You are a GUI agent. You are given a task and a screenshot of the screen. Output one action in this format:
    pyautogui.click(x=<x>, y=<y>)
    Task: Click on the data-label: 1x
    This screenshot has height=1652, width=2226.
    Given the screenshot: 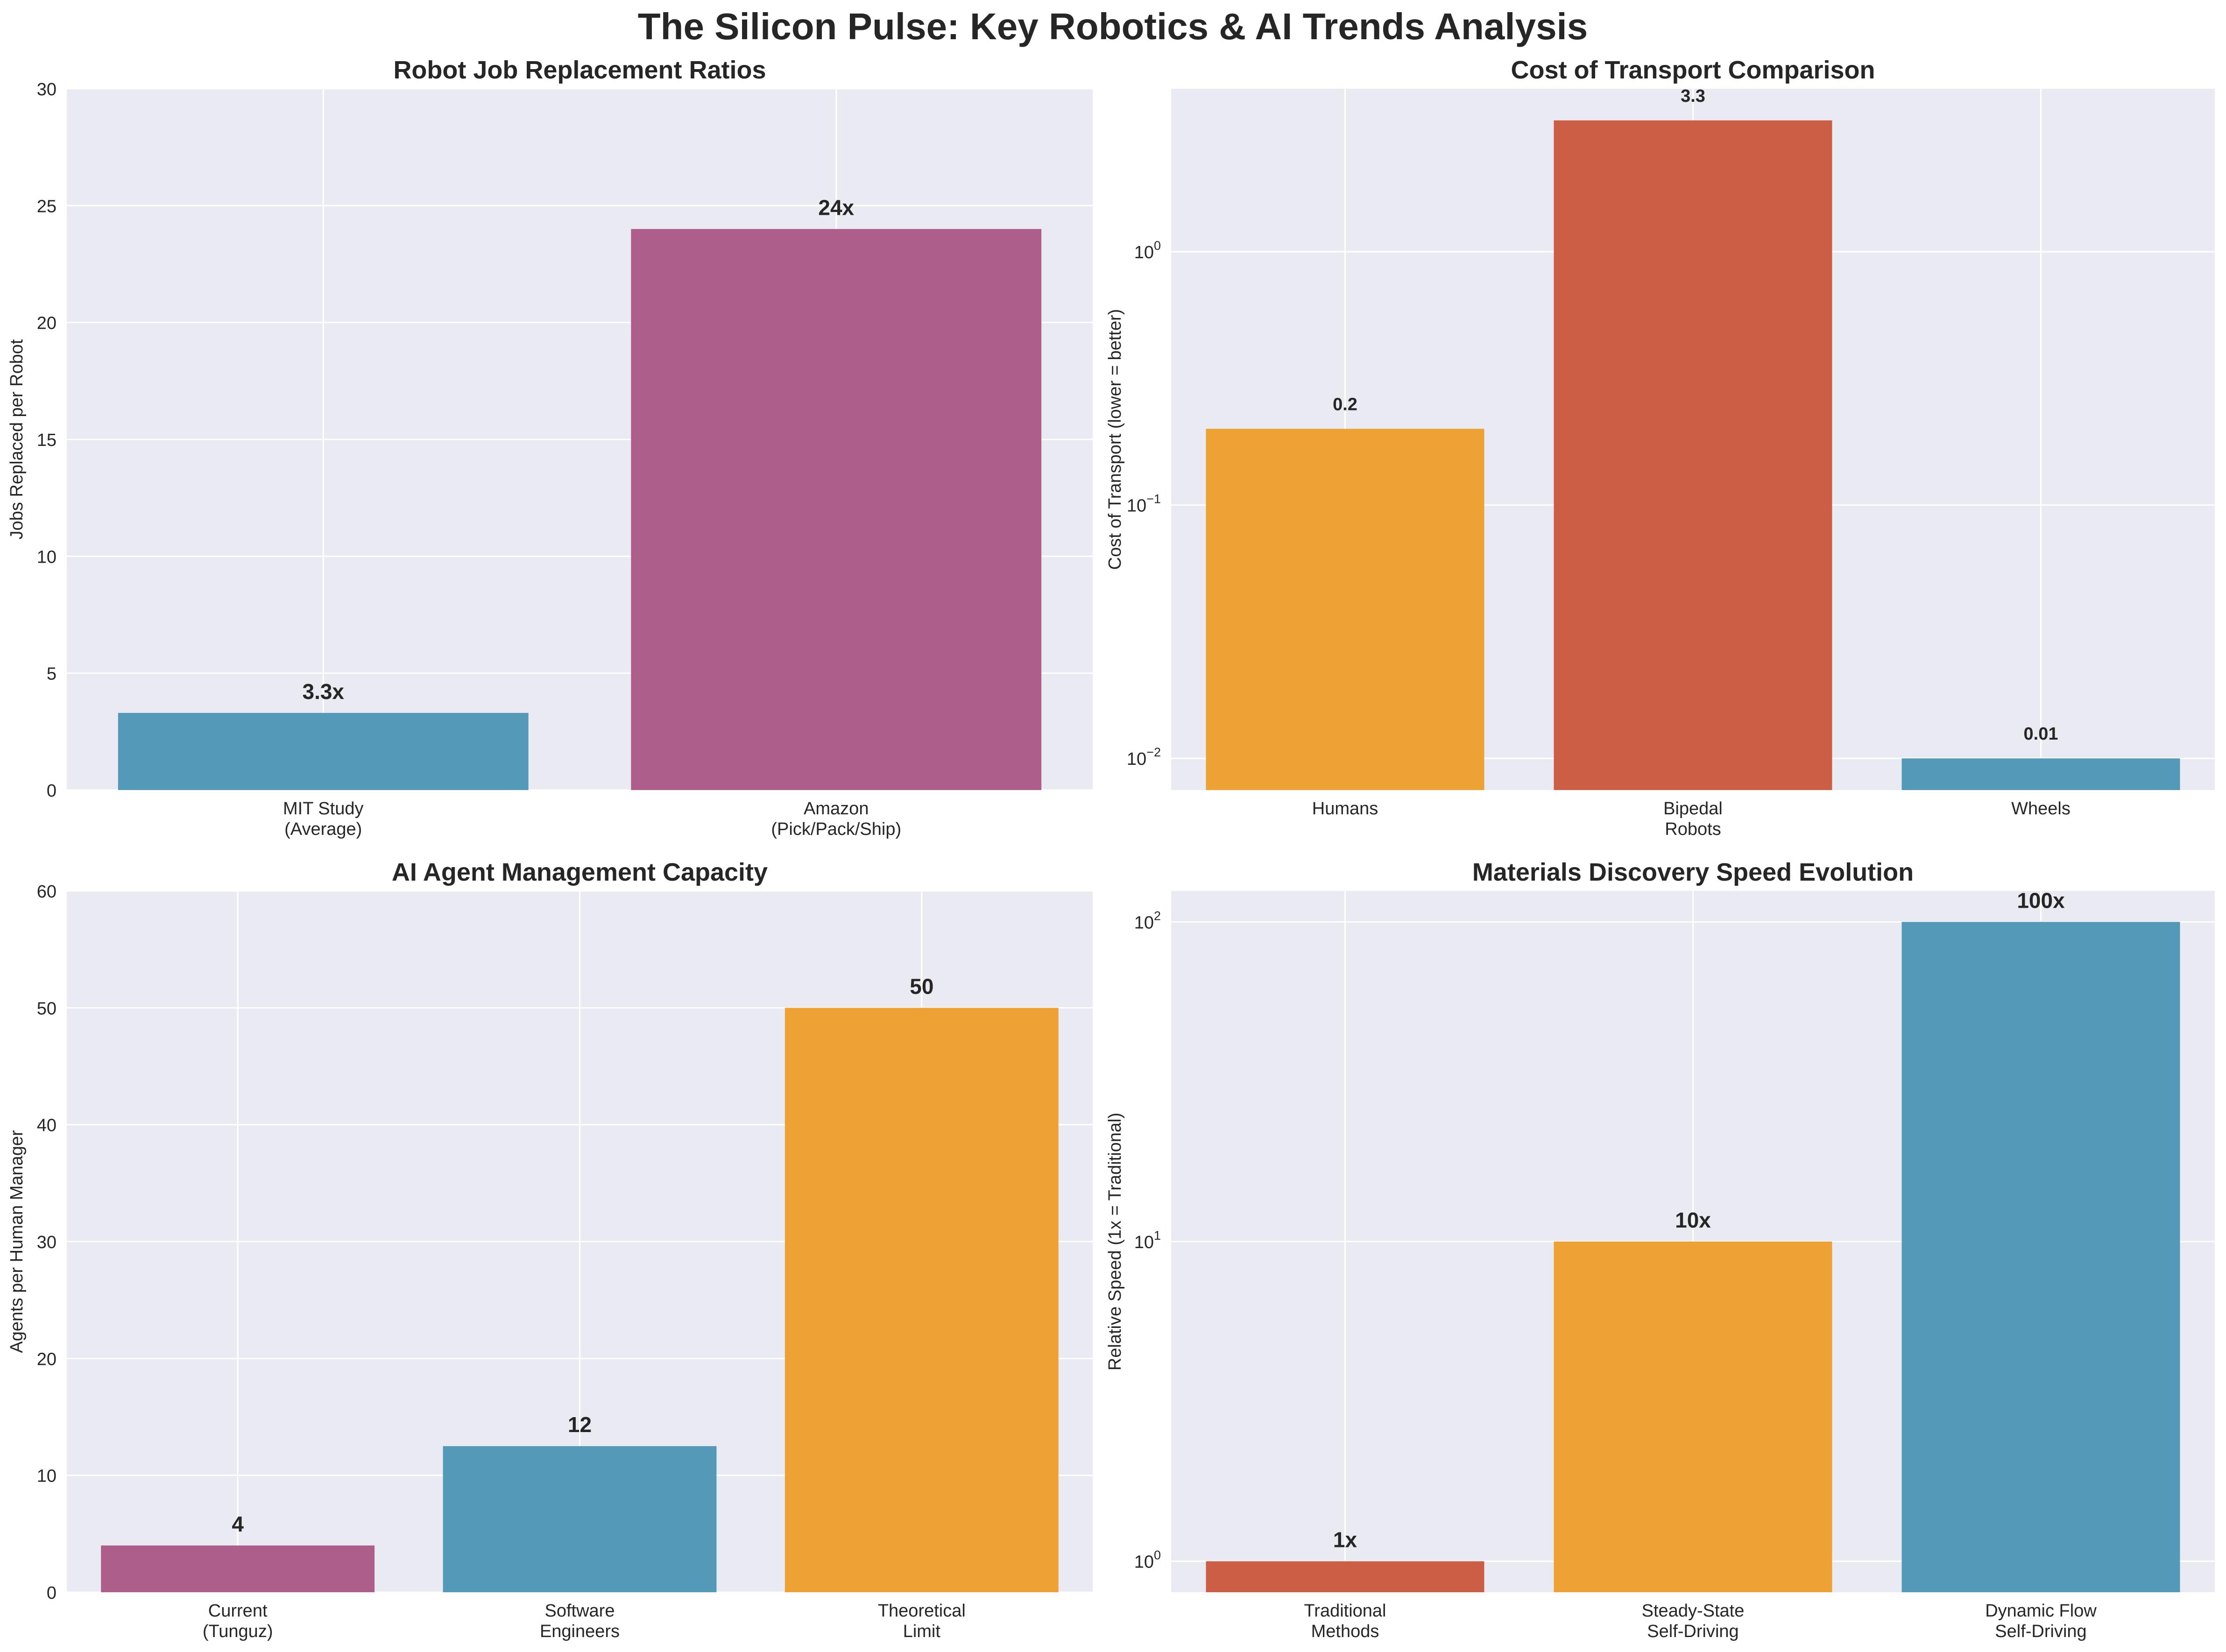 What is the action you would take?
    pyautogui.click(x=1345, y=1540)
    